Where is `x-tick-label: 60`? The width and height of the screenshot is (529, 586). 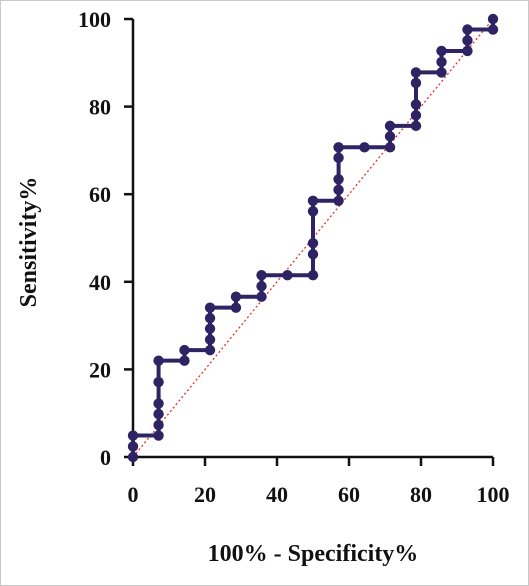
x-tick-label: 60 is located at coordinates (349, 494).